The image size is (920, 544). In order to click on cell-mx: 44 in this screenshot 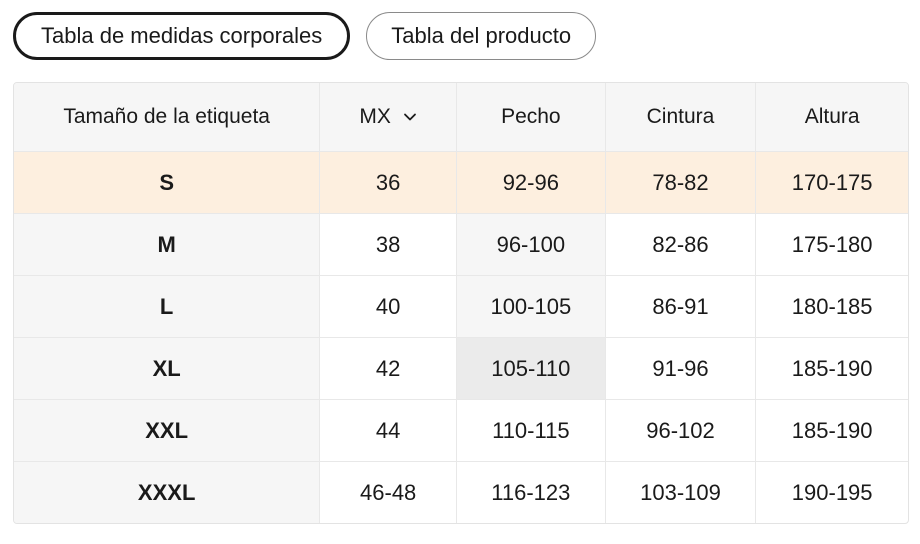, I will do `click(387, 430)`.